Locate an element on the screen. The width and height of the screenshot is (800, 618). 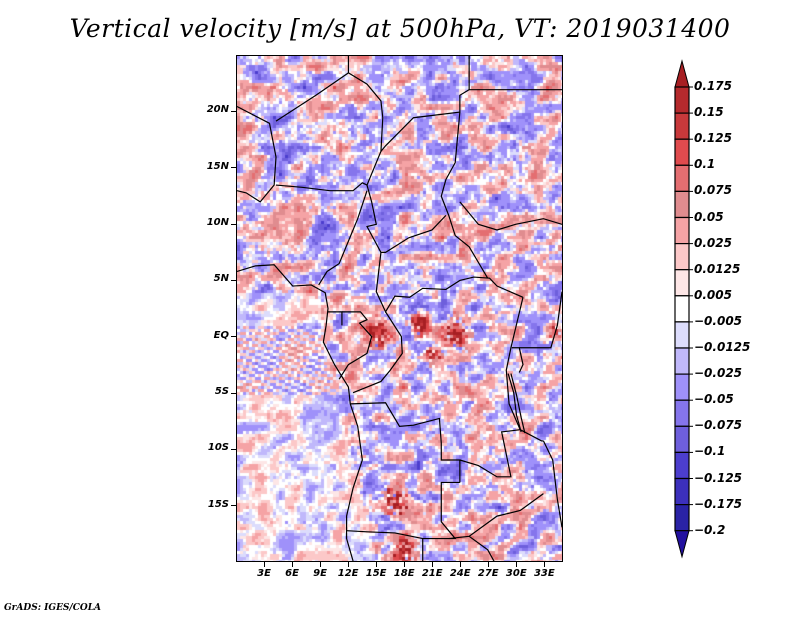
colorbar-label: −0.1 is located at coordinates (710, 451).